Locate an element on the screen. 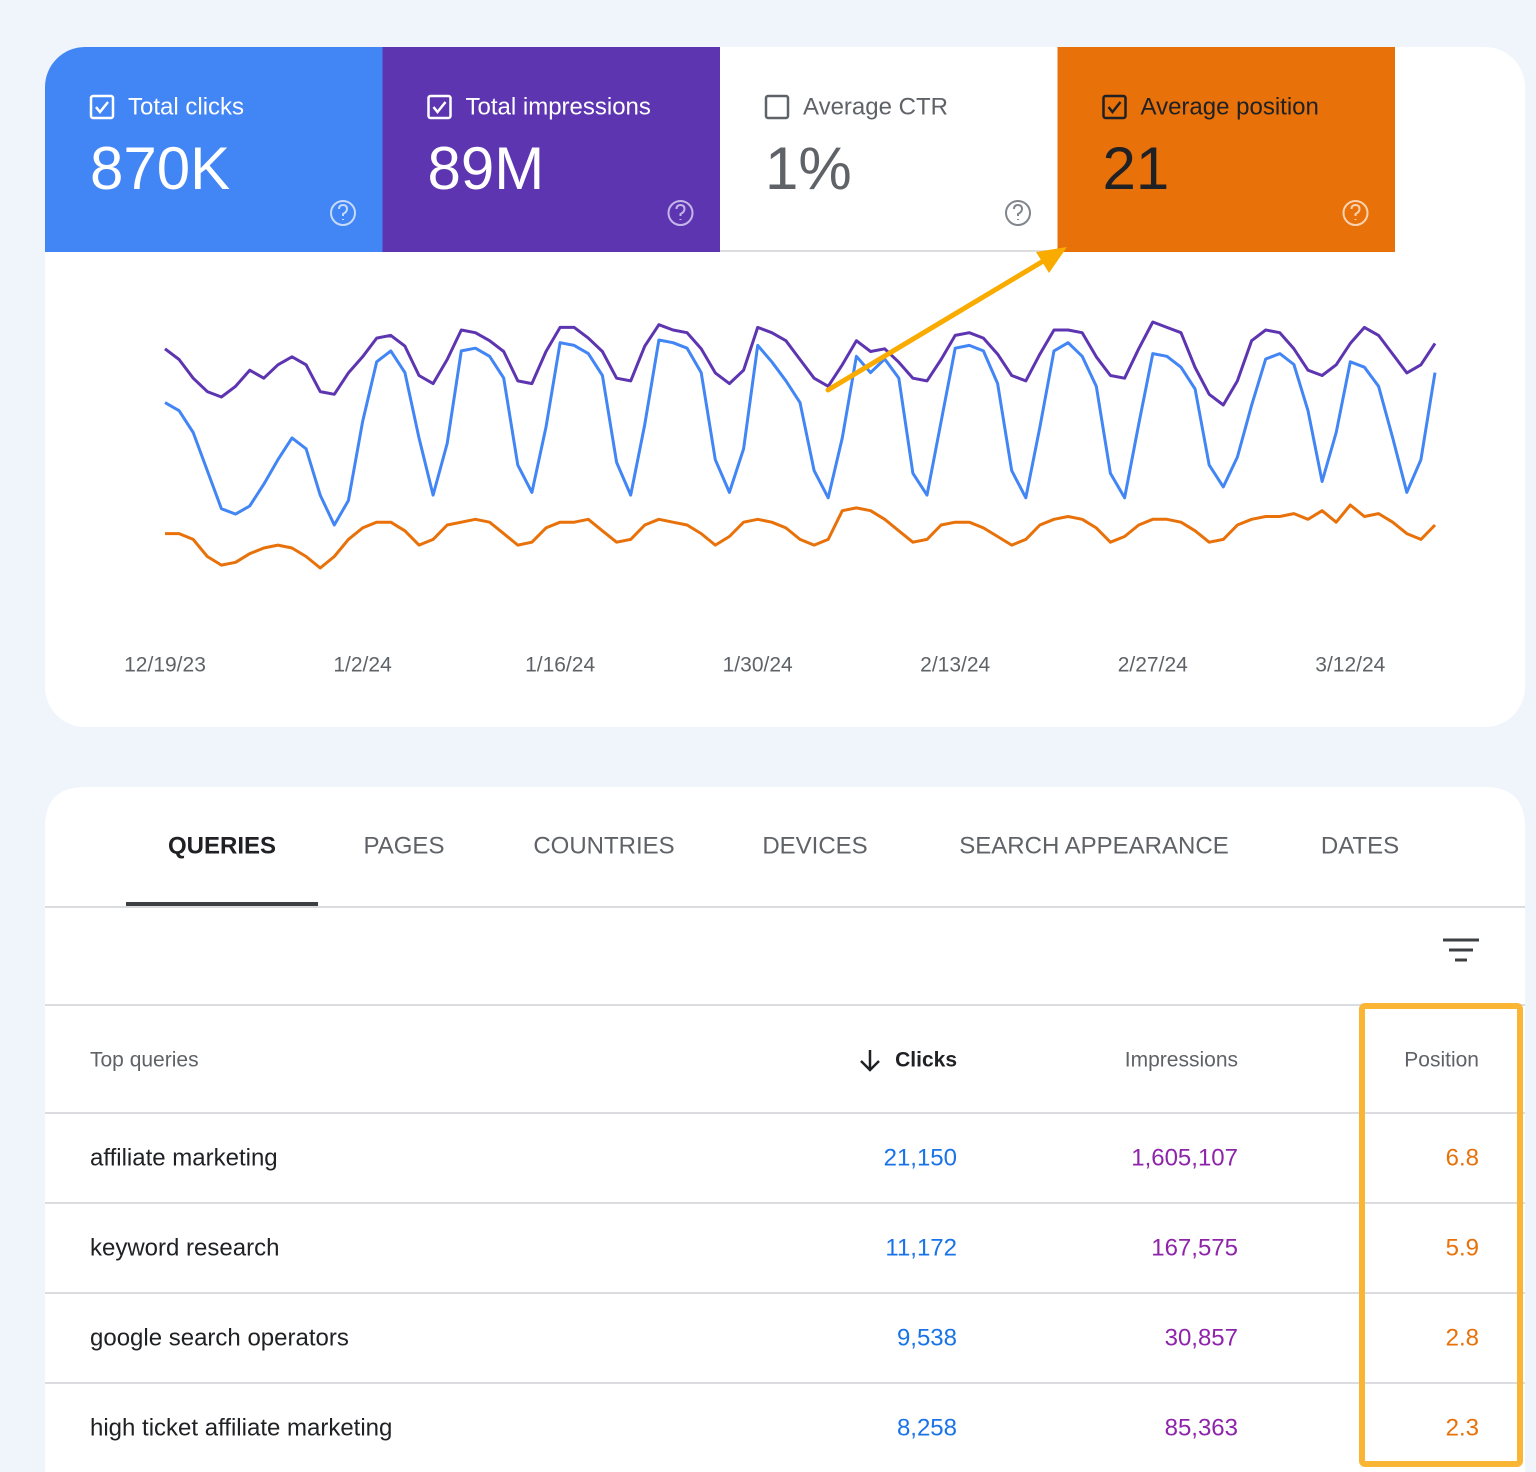  column-header: Position is located at coordinates (1441, 1060).